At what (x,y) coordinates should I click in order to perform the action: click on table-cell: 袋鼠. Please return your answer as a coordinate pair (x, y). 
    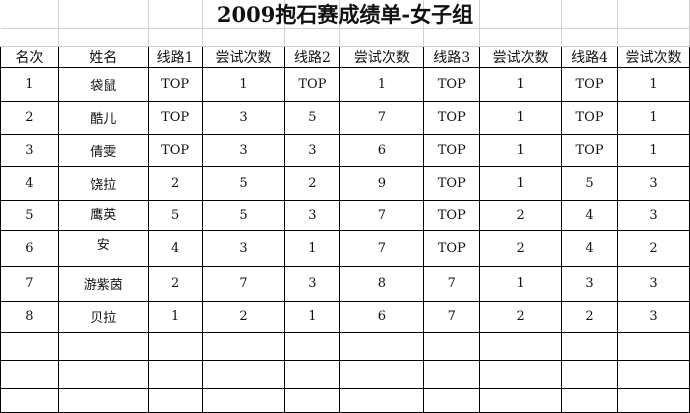
    Looking at the image, I should click on (103, 84).